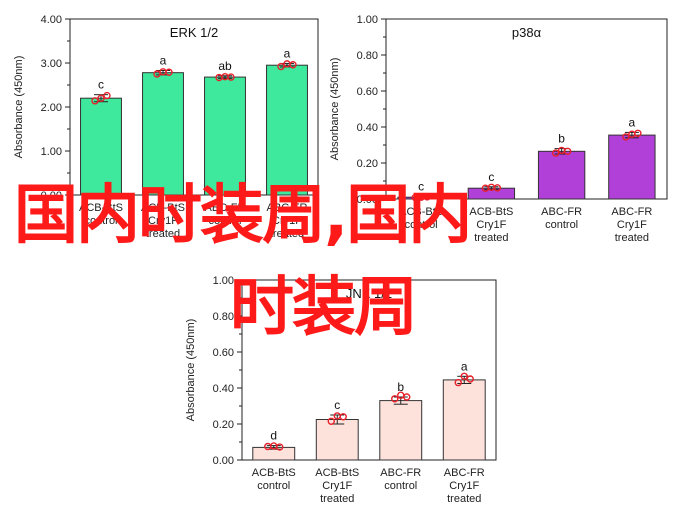 This screenshot has width=699, height=517. Describe the element at coordinates (369, 293) in the screenshot. I see `chart-title: JNK 1/2` at that location.